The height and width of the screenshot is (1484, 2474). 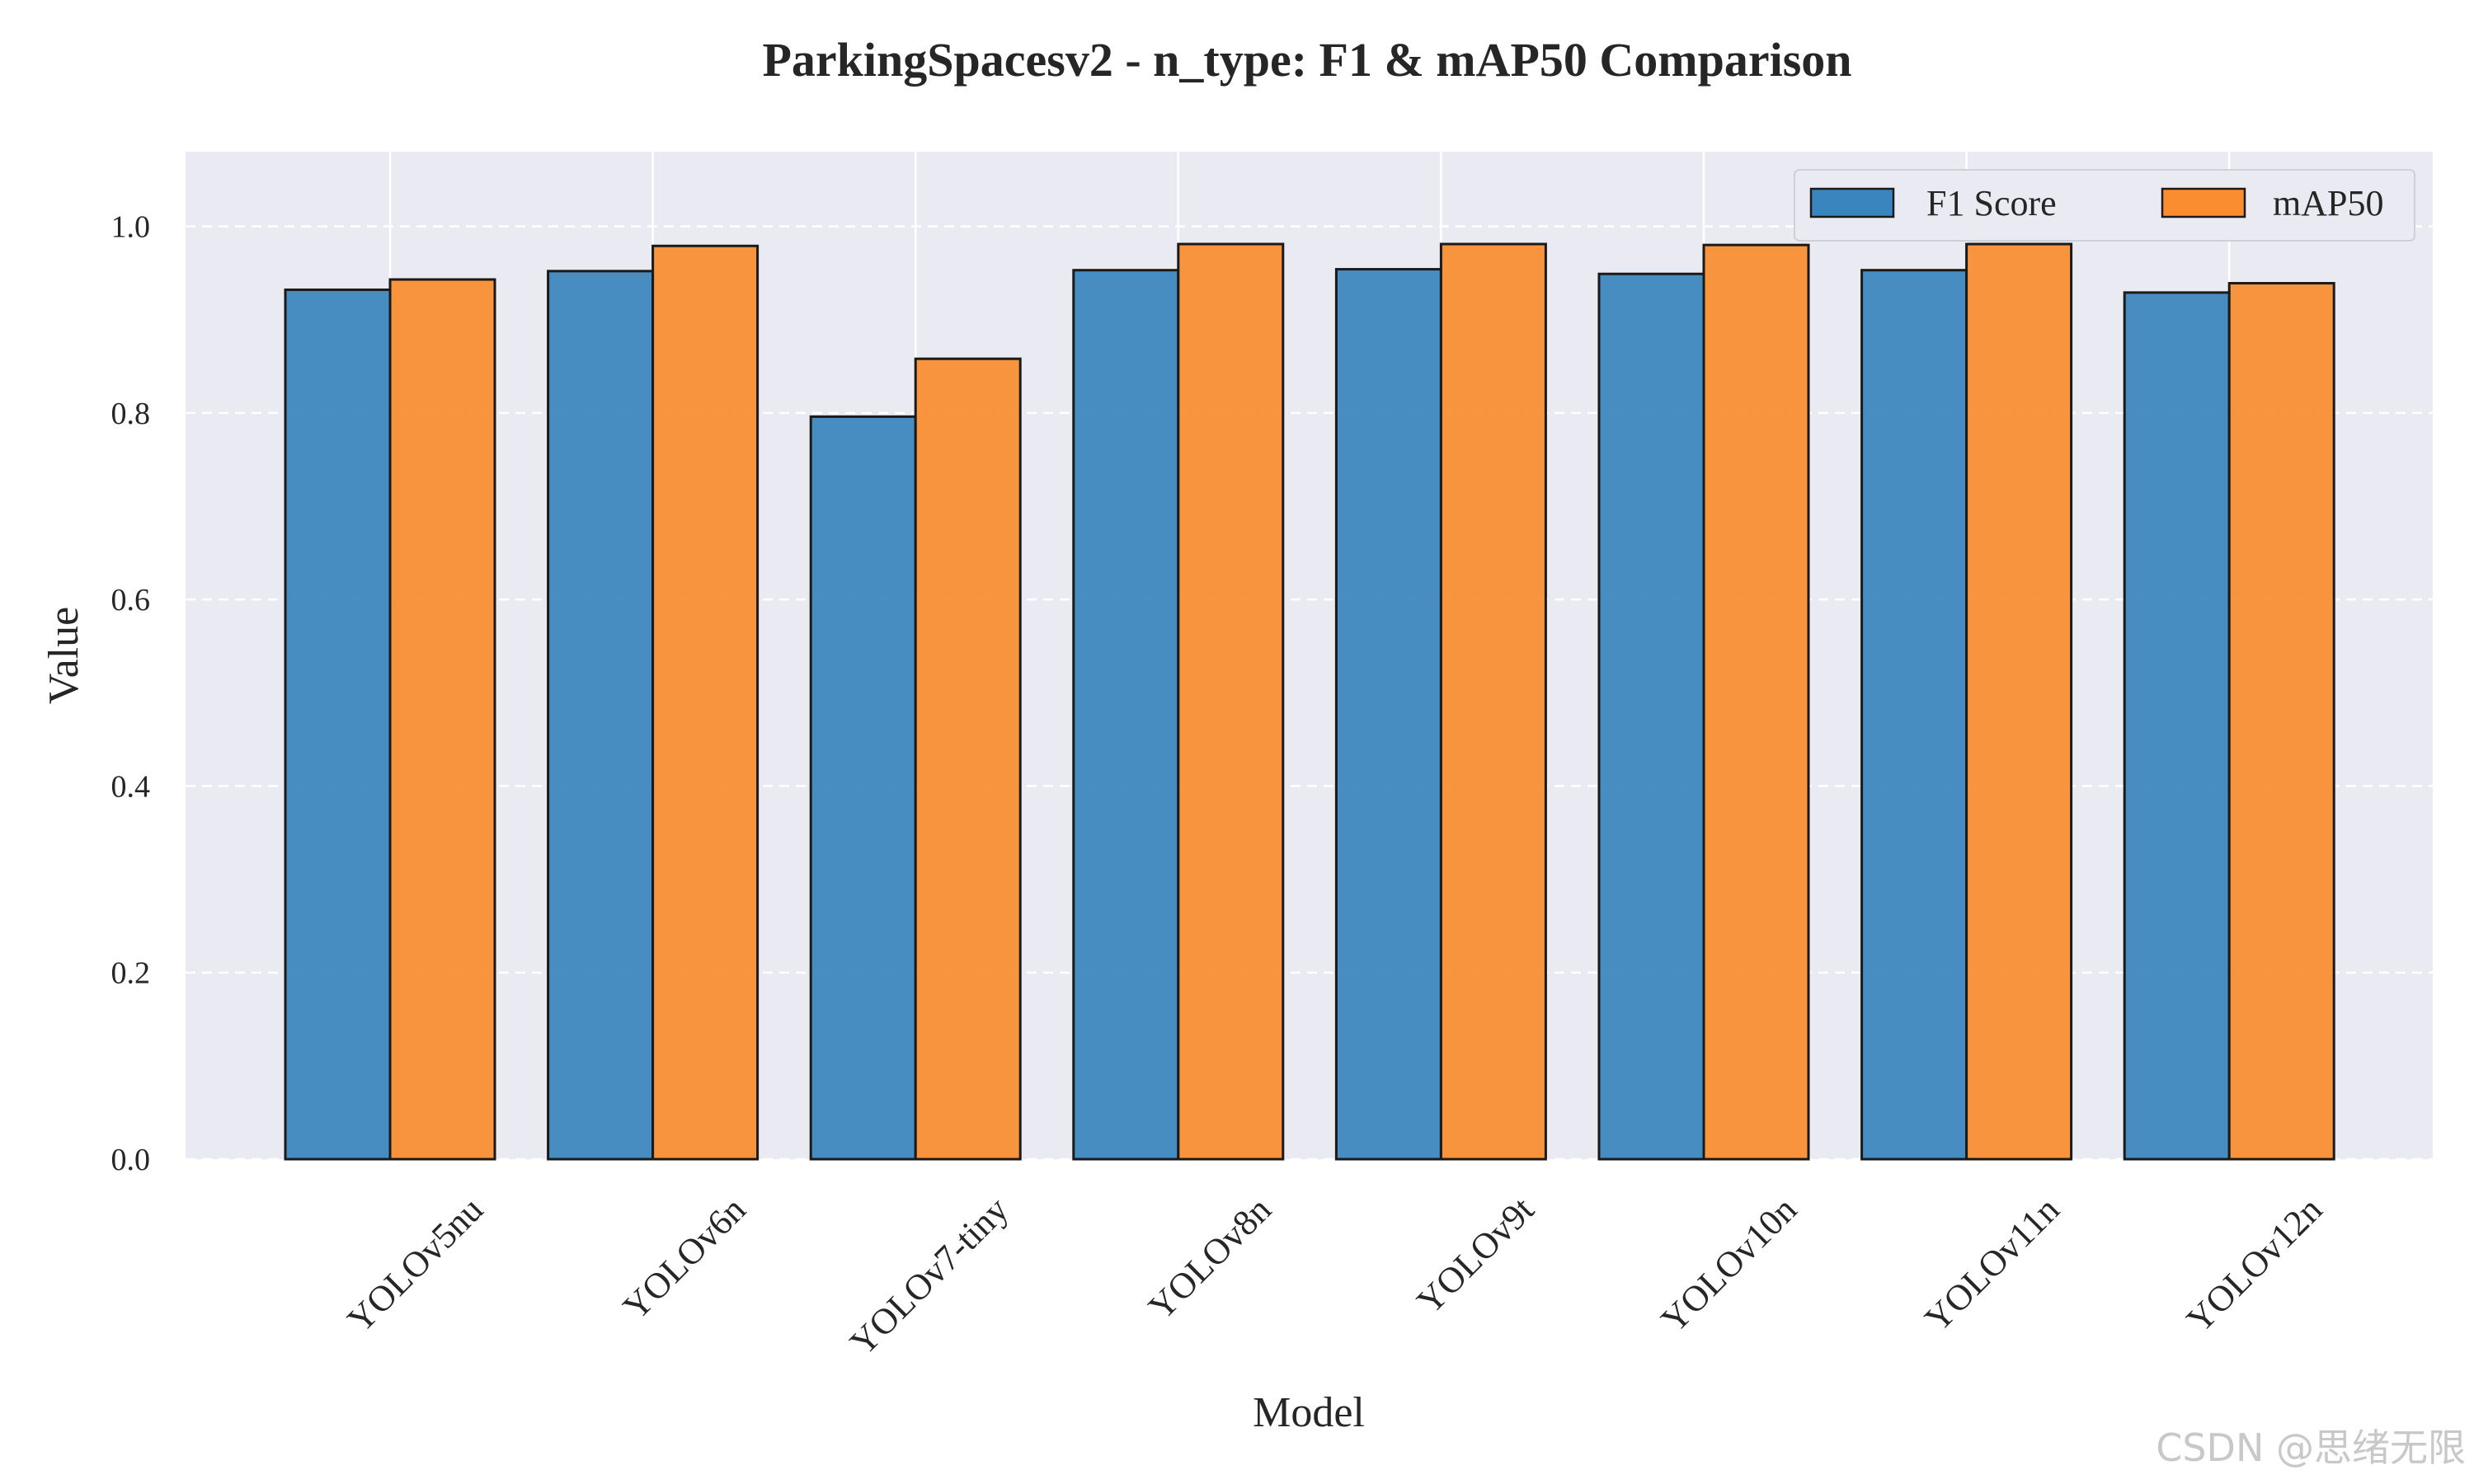 What do you see at coordinates (1756, 702) in the screenshot?
I see `bar-map50-yolov10n` at bounding box center [1756, 702].